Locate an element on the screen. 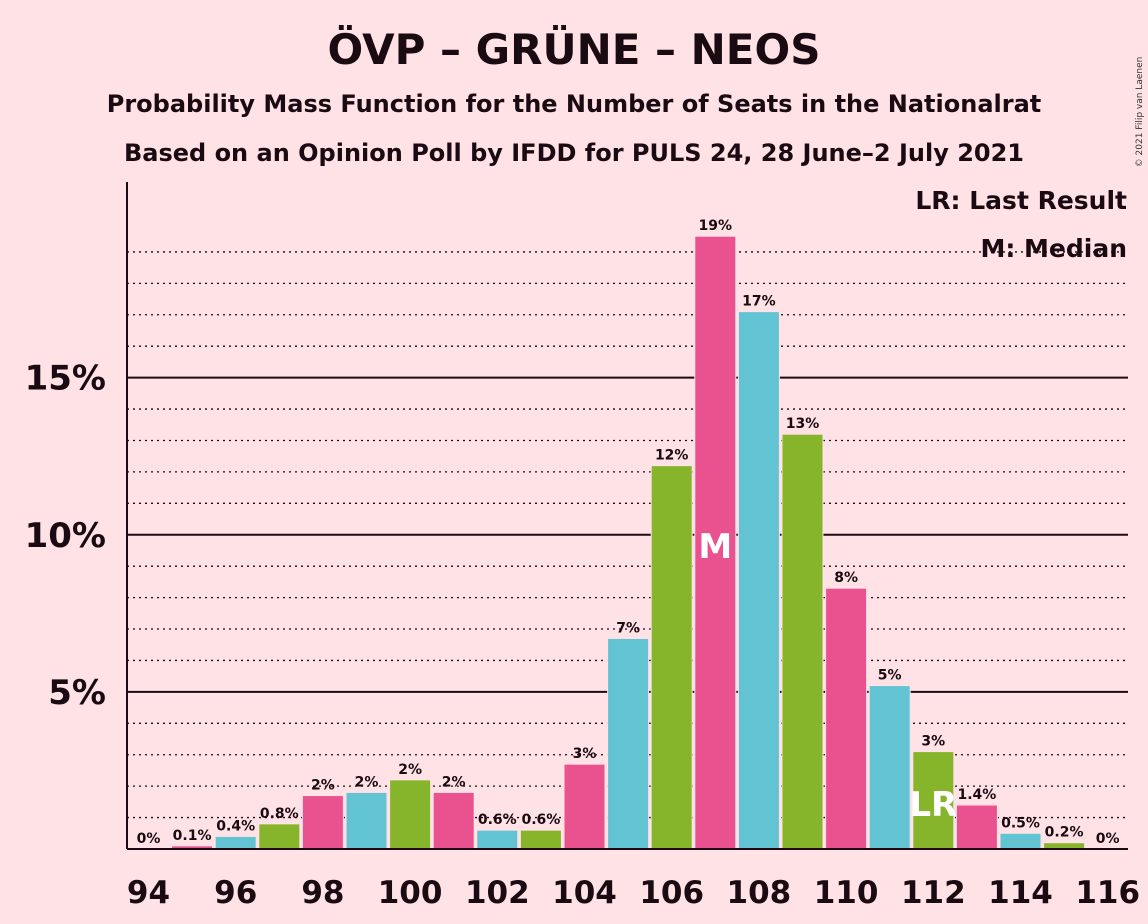 The width and height of the screenshot is (1148, 924). data-label-102: 0.6% is located at coordinates (497, 820).